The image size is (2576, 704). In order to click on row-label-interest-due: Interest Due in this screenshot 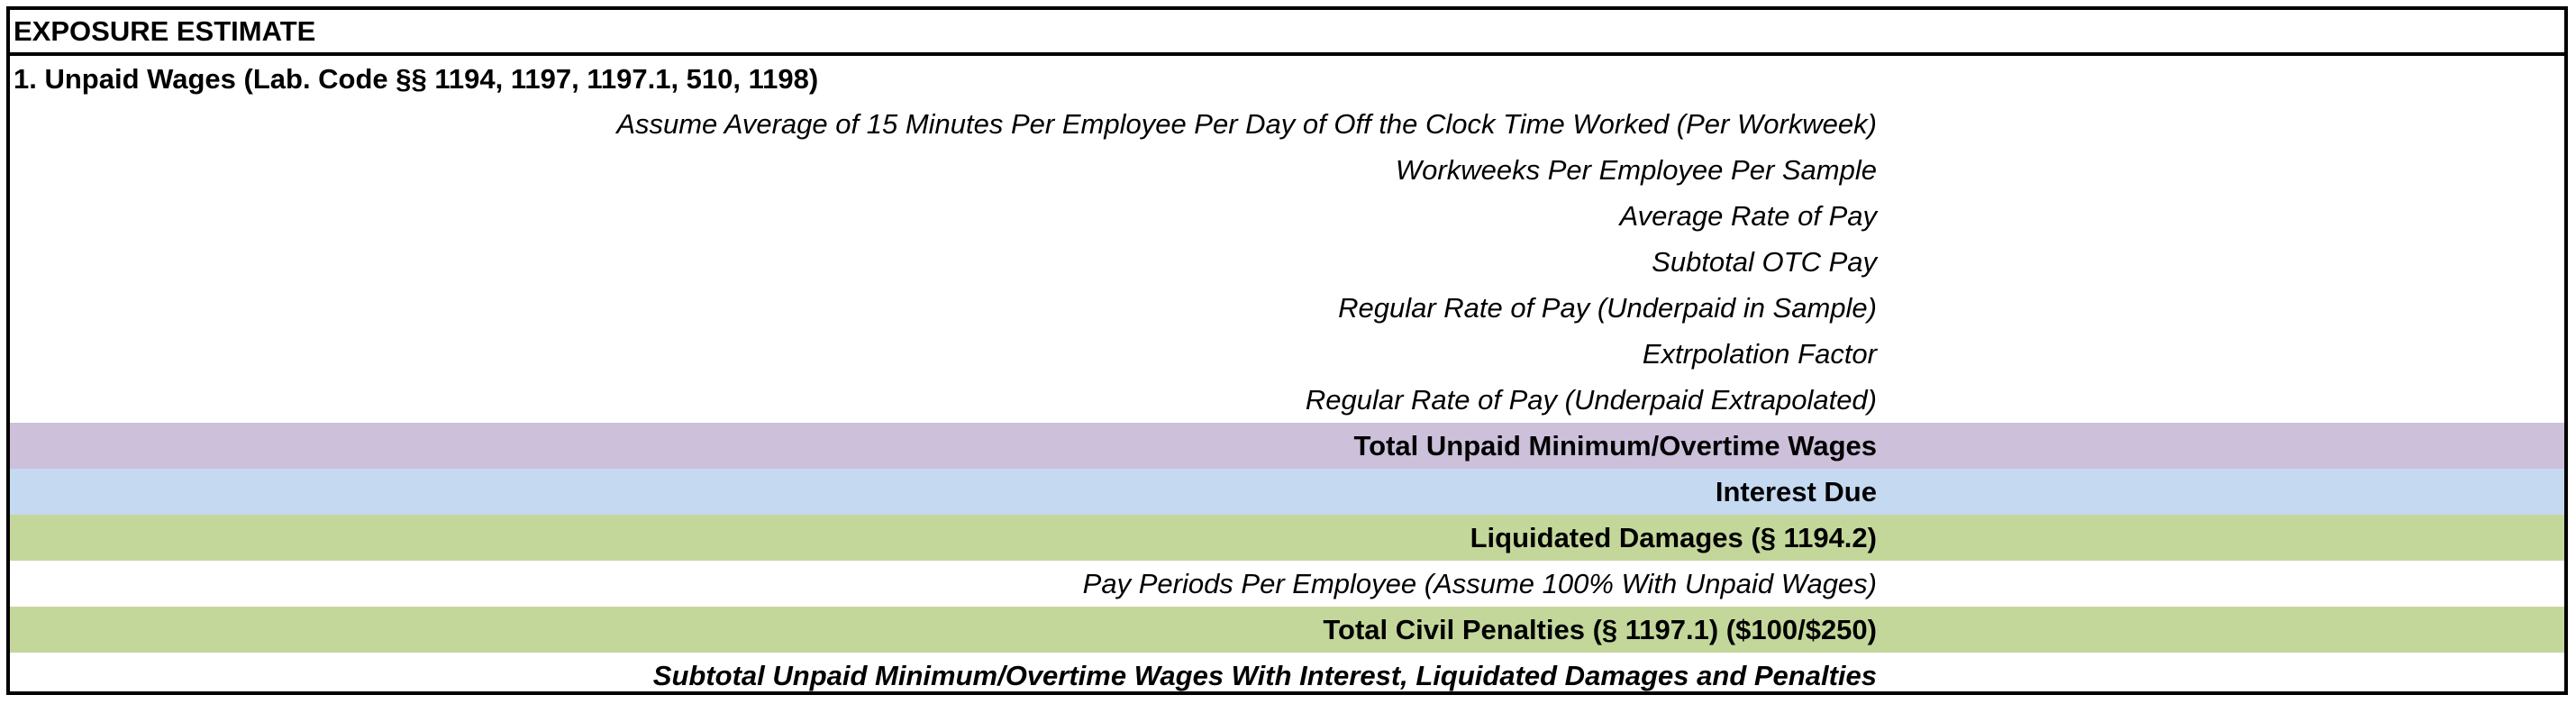, I will do `click(1796, 491)`.